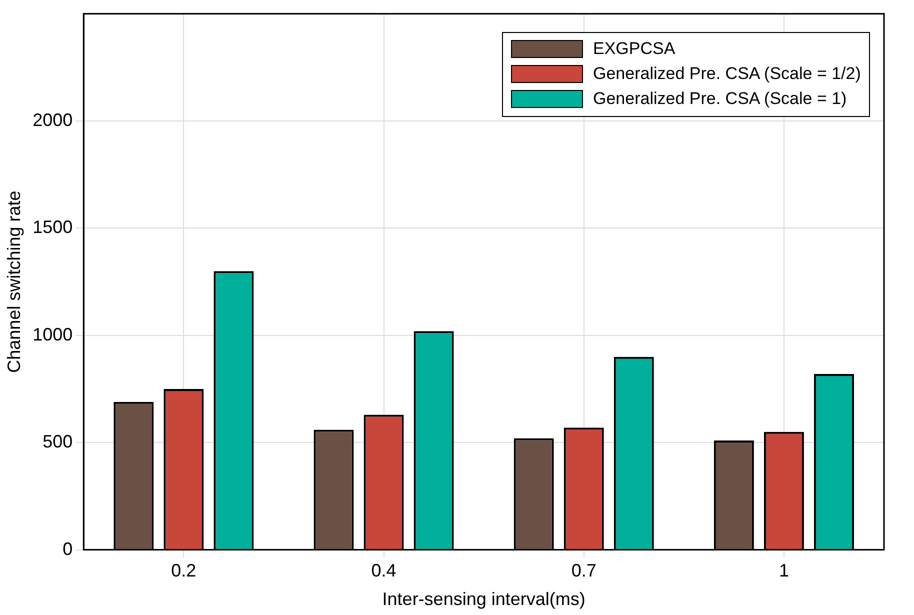  What do you see at coordinates (727, 74) in the screenshot?
I see `legend-label: Generalized Pre. CSA (Scale = 1/2)` at bounding box center [727, 74].